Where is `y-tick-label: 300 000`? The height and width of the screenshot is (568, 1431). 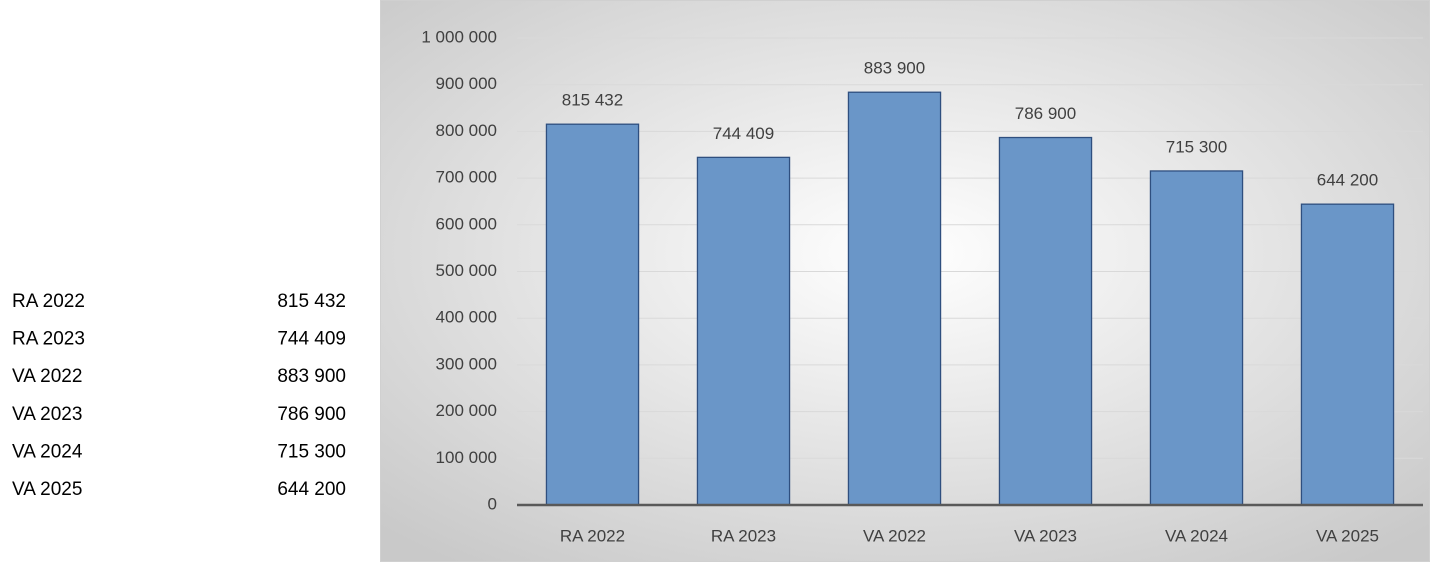
y-tick-label: 300 000 is located at coordinates (466, 363).